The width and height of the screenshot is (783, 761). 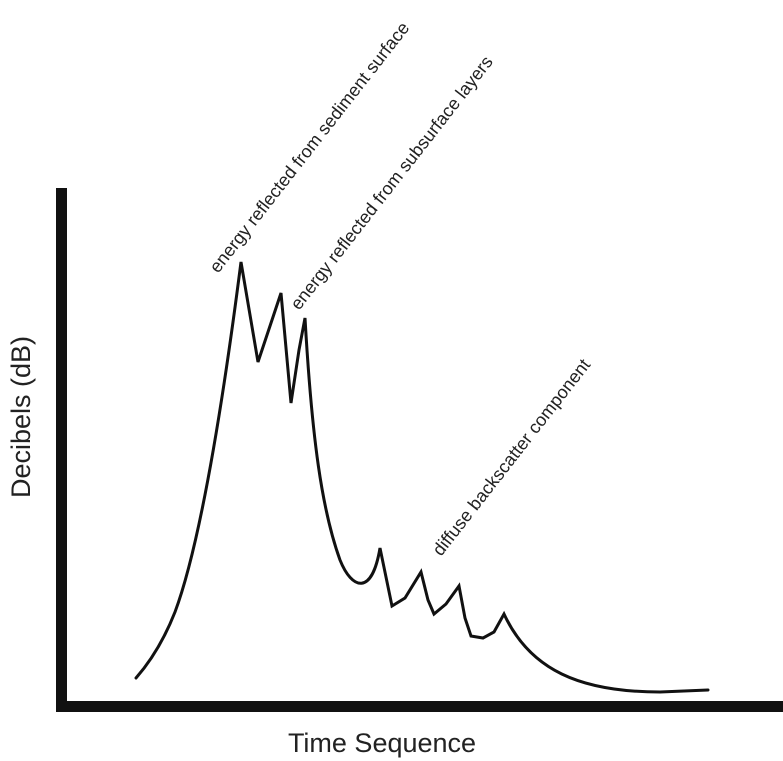 I want to click on annotation-sediment-surface: energy reflected from sediment surface, so click(x=309, y=147).